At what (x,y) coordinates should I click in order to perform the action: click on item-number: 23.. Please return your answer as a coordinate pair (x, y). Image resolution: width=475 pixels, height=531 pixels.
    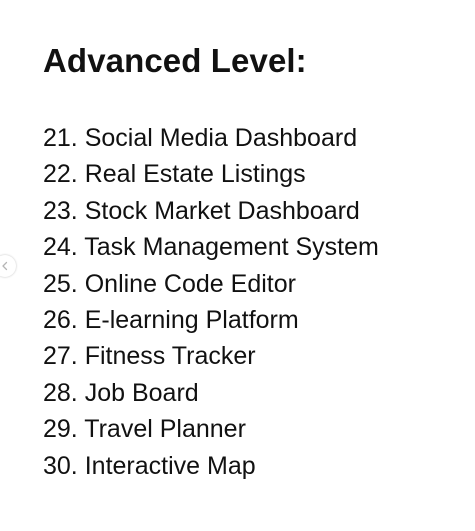
    Looking at the image, I should click on (60, 210).